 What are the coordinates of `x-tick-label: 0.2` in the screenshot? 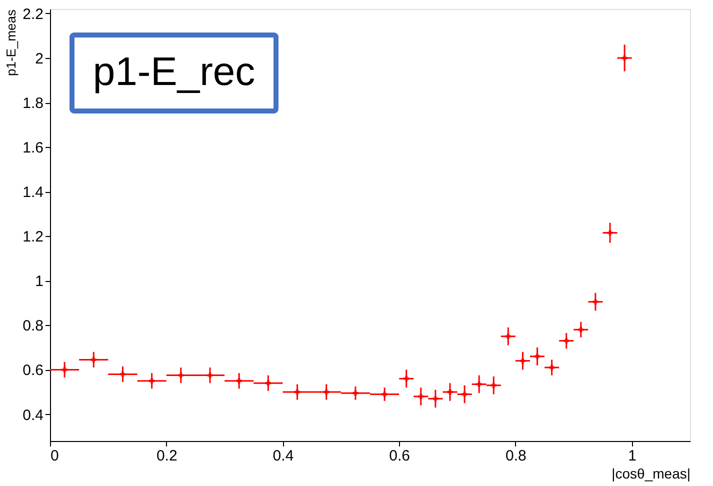 It's located at (167, 456).